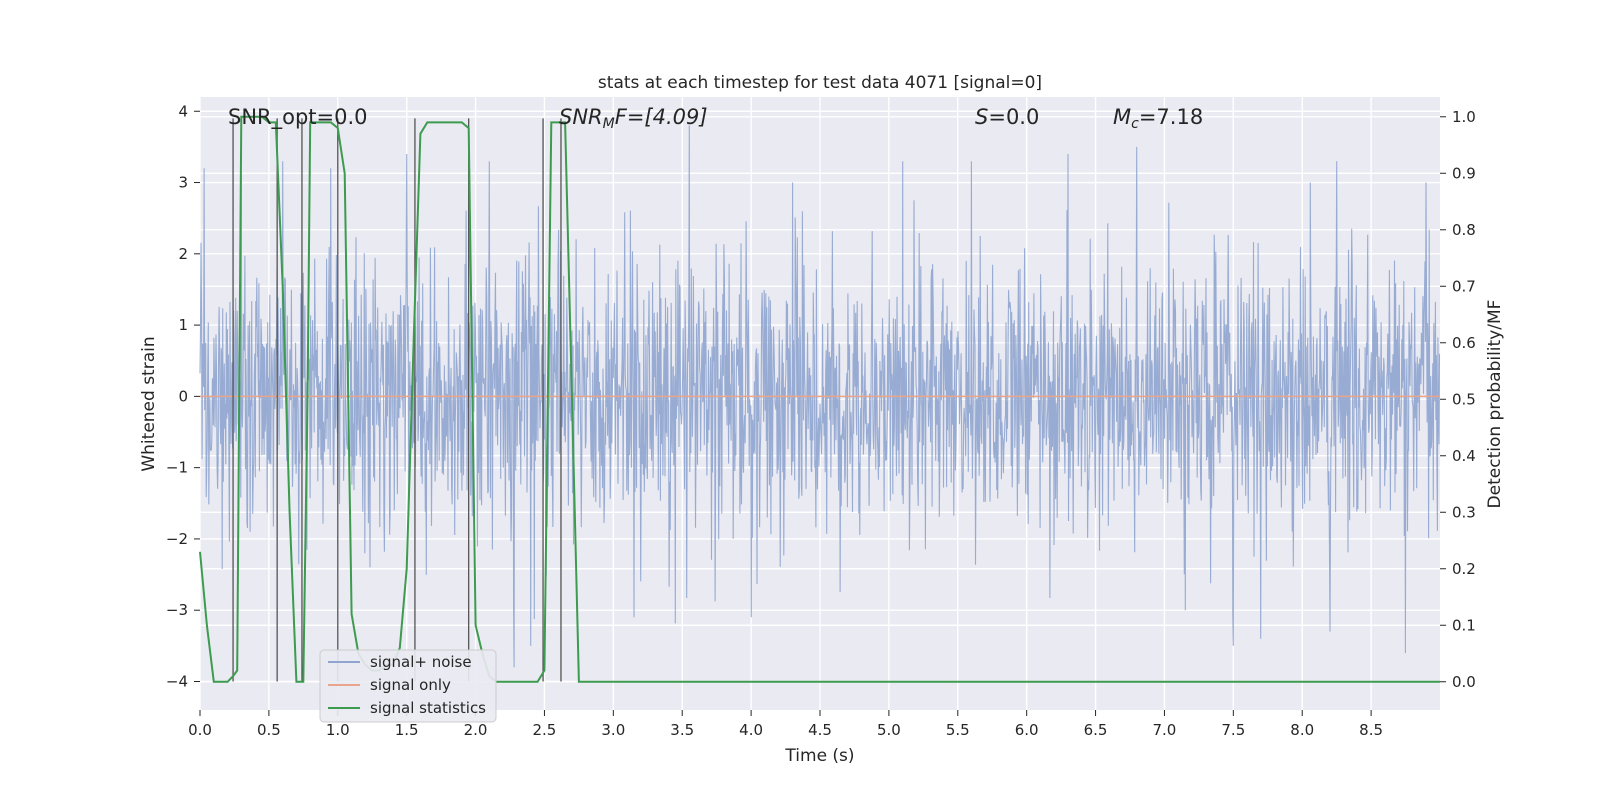 The image size is (1600, 800). What do you see at coordinates (1464, 625) in the screenshot?
I see `y-right-tick-label: 0.1` at bounding box center [1464, 625].